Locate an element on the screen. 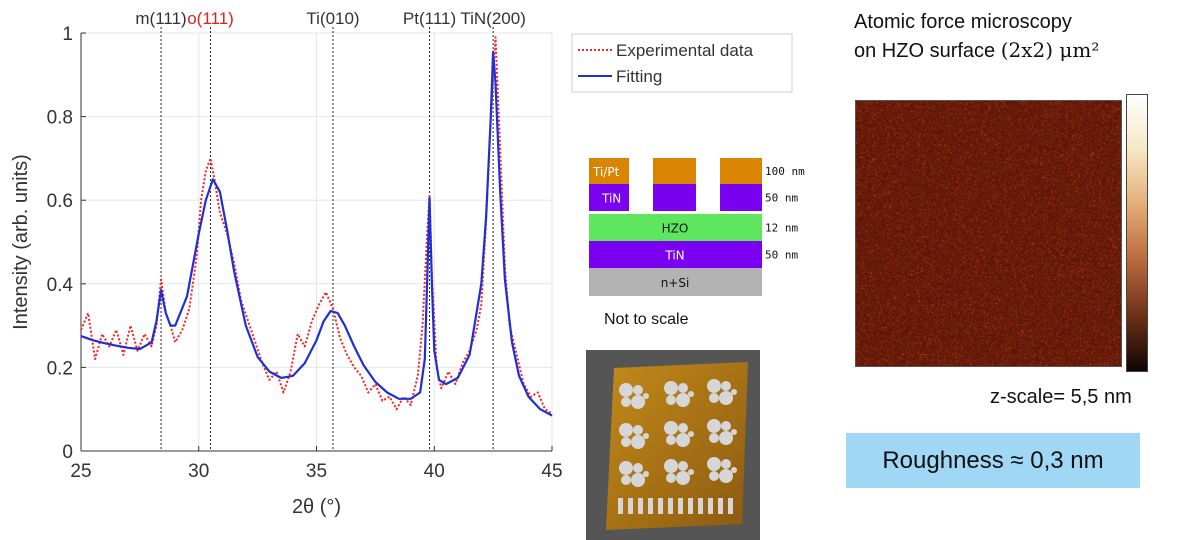  afm-texture is located at coordinates (988, 233).